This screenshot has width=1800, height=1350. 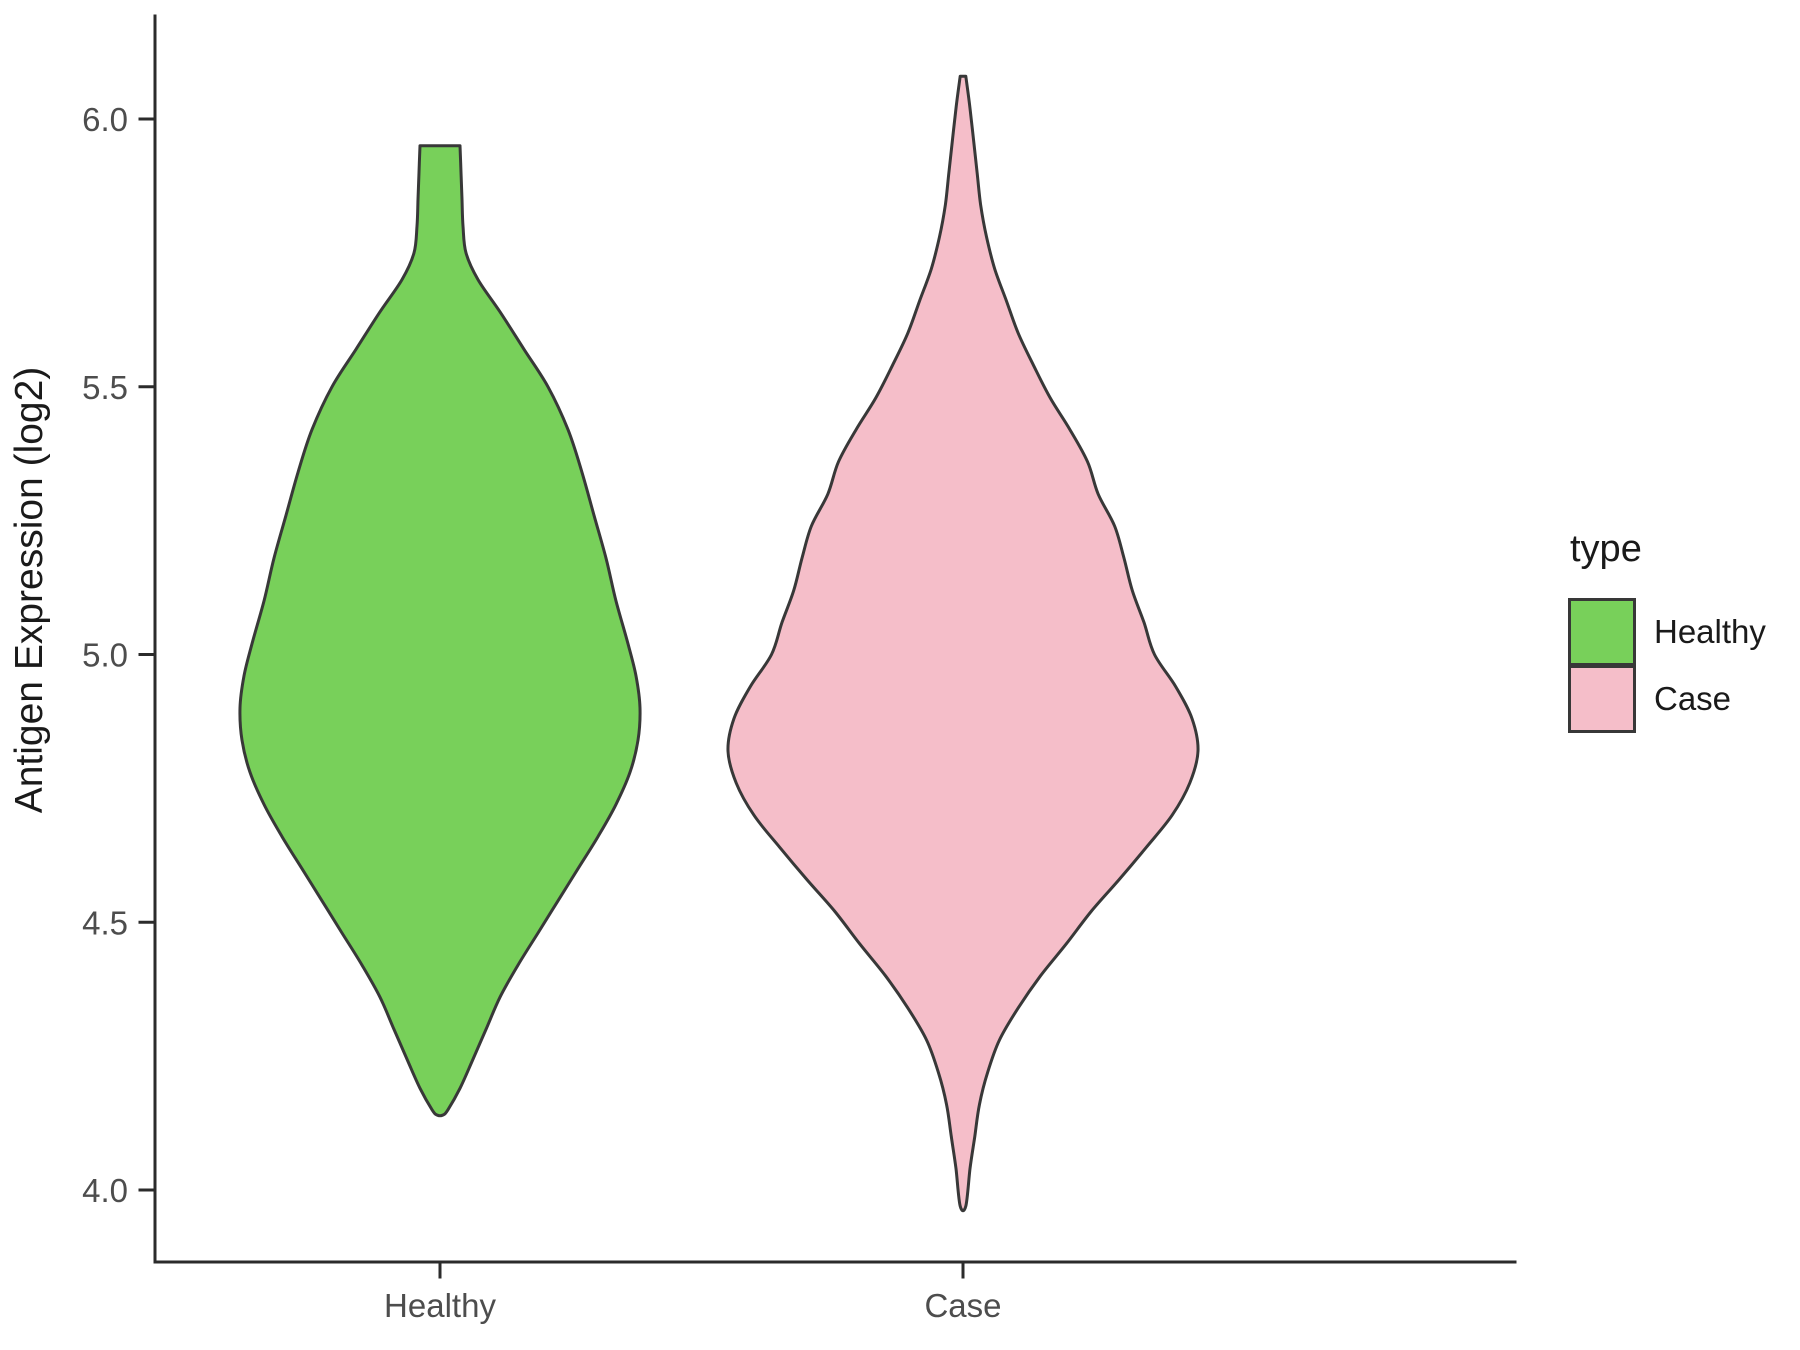 I want to click on x-axis-label-healthy: Healthy, so click(x=440, y=1305).